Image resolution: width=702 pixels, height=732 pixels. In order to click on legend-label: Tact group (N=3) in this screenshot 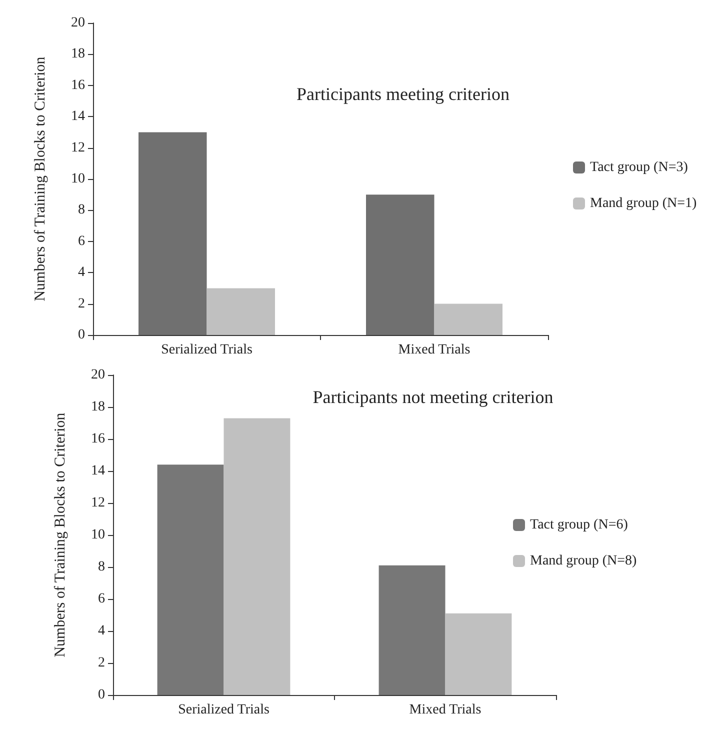, I will do `click(639, 167)`.